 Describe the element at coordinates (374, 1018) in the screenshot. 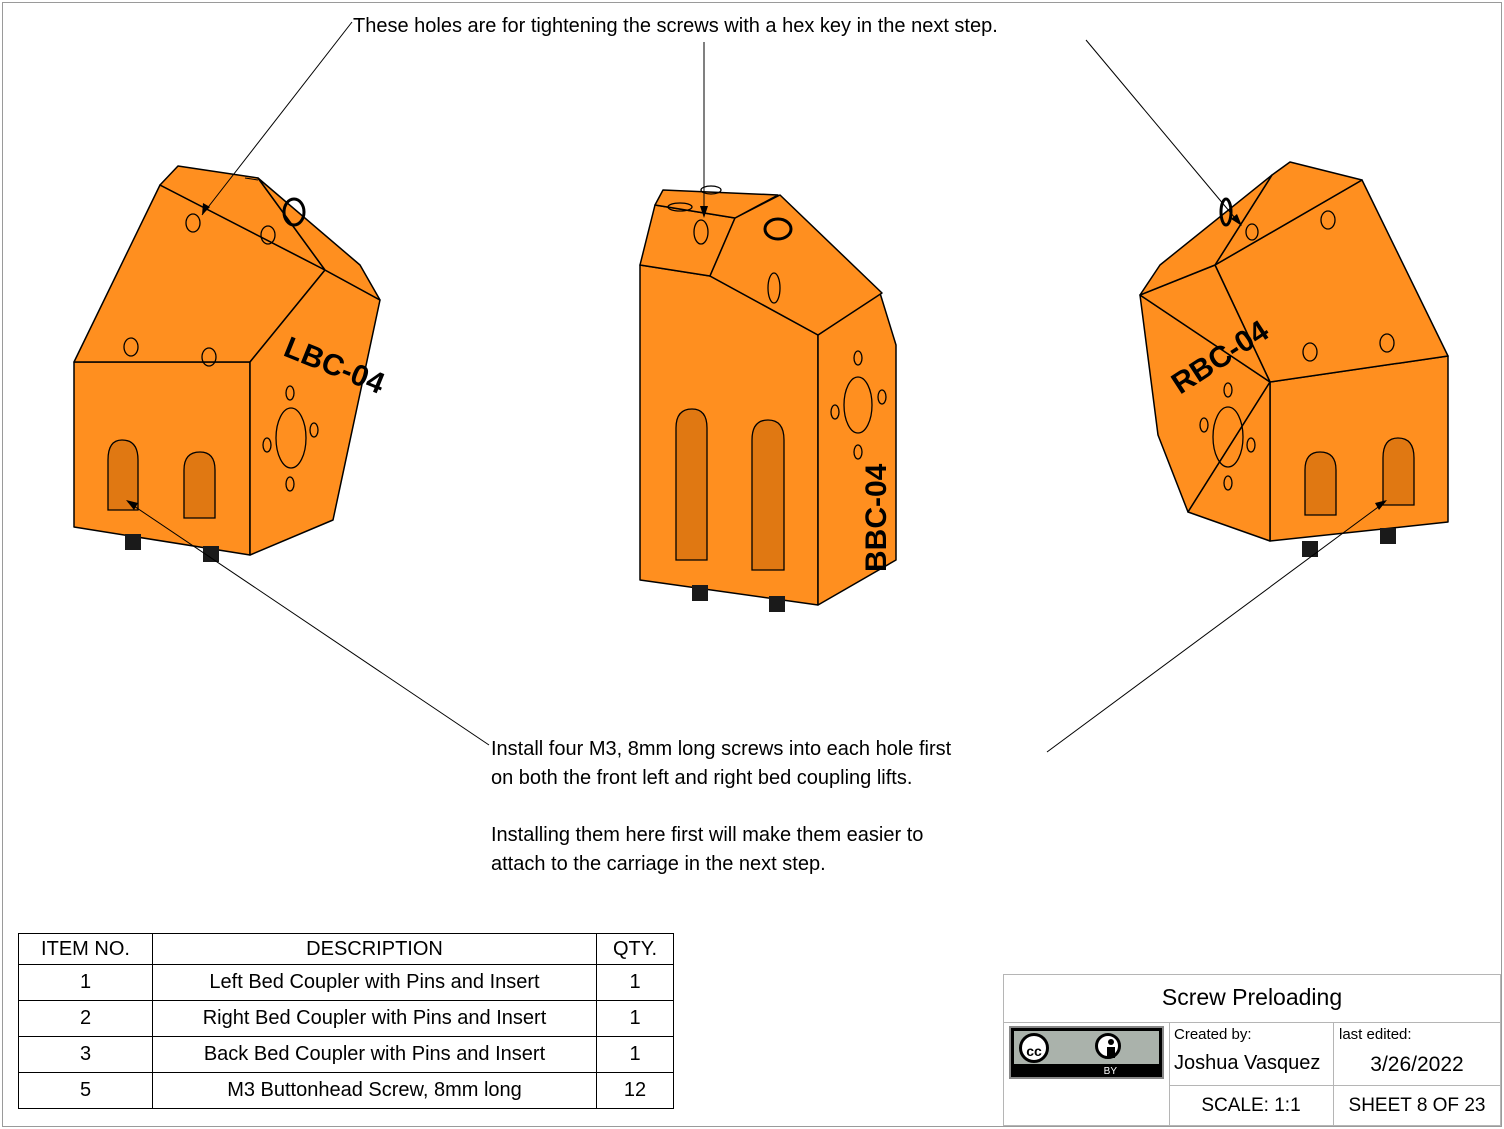

I see `bom-description: Right Bed Coupler with Pins and Insert` at that location.